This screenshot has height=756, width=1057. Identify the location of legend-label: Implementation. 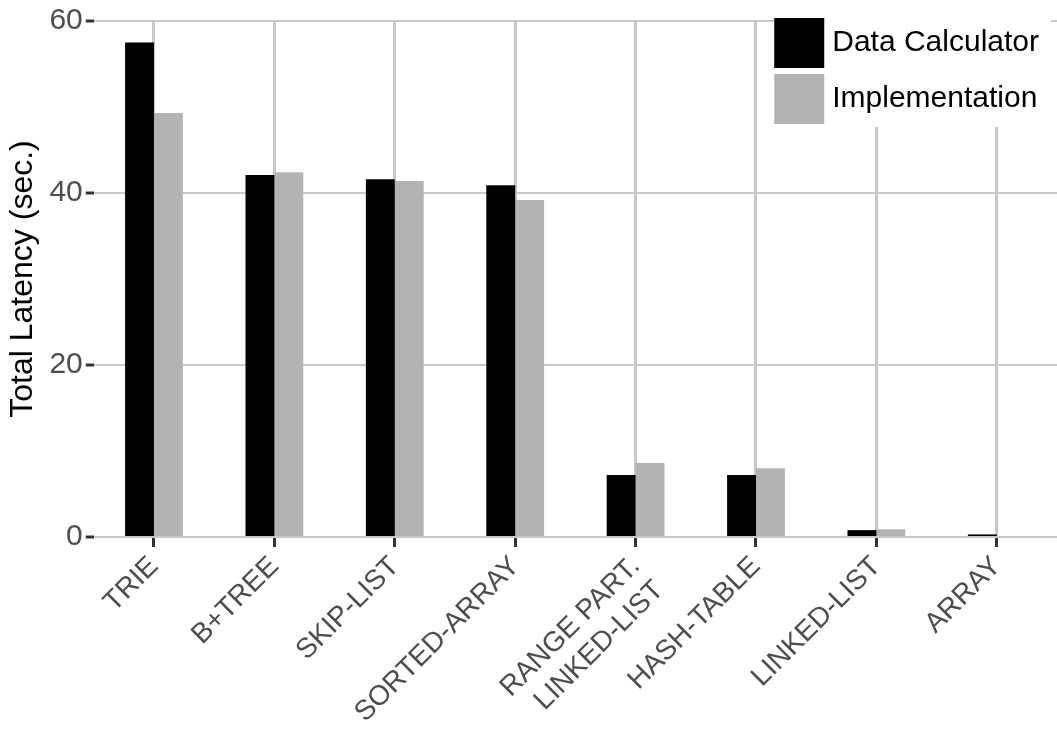
(935, 97).